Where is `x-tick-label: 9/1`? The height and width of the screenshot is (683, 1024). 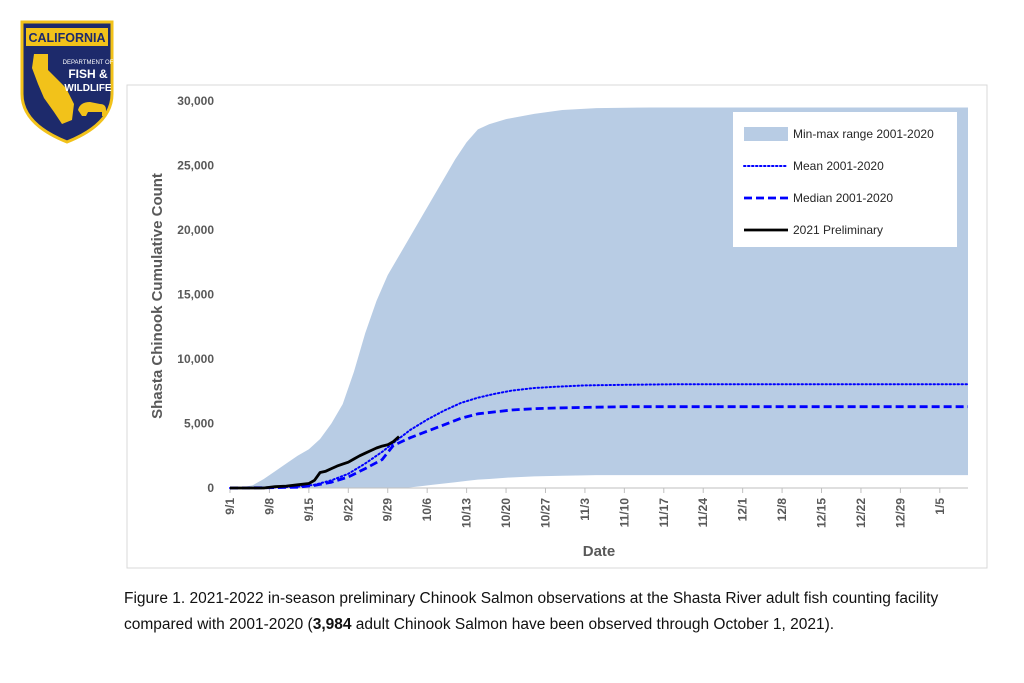
x-tick-label: 9/1 is located at coordinates (230, 506).